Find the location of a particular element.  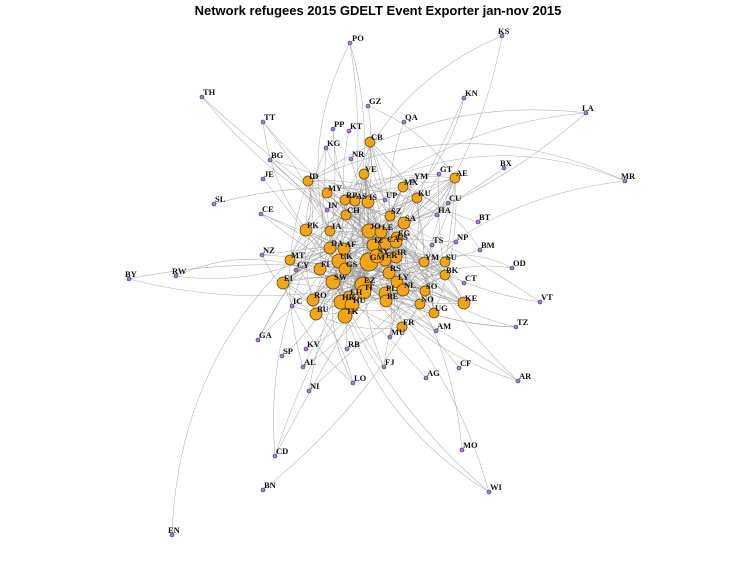

node-gs is located at coordinates (345, 269).